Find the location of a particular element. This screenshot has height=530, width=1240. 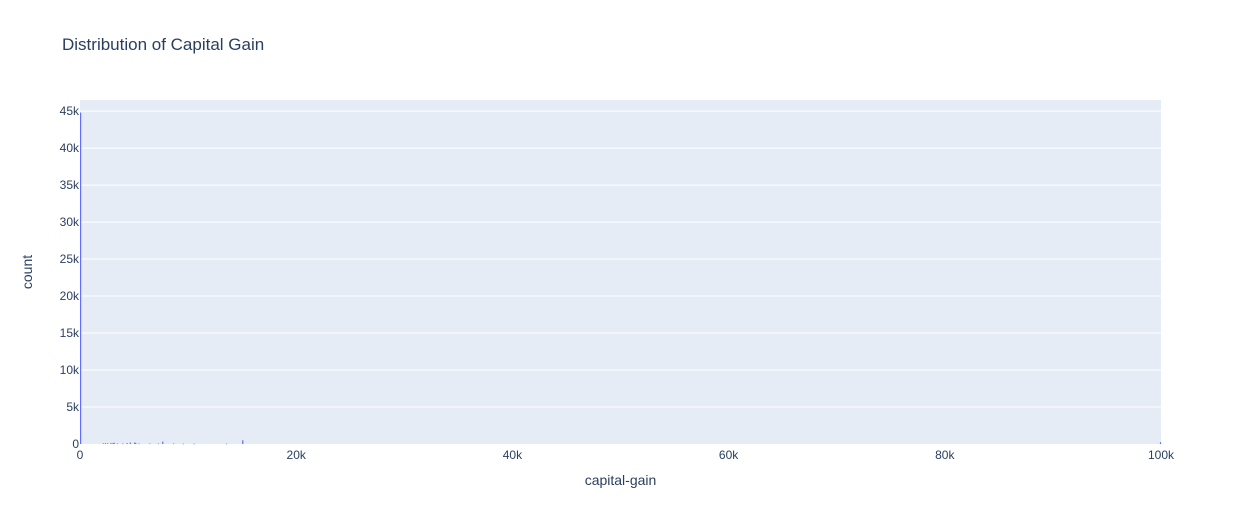

x-tick-label: 0 is located at coordinates (80, 455).